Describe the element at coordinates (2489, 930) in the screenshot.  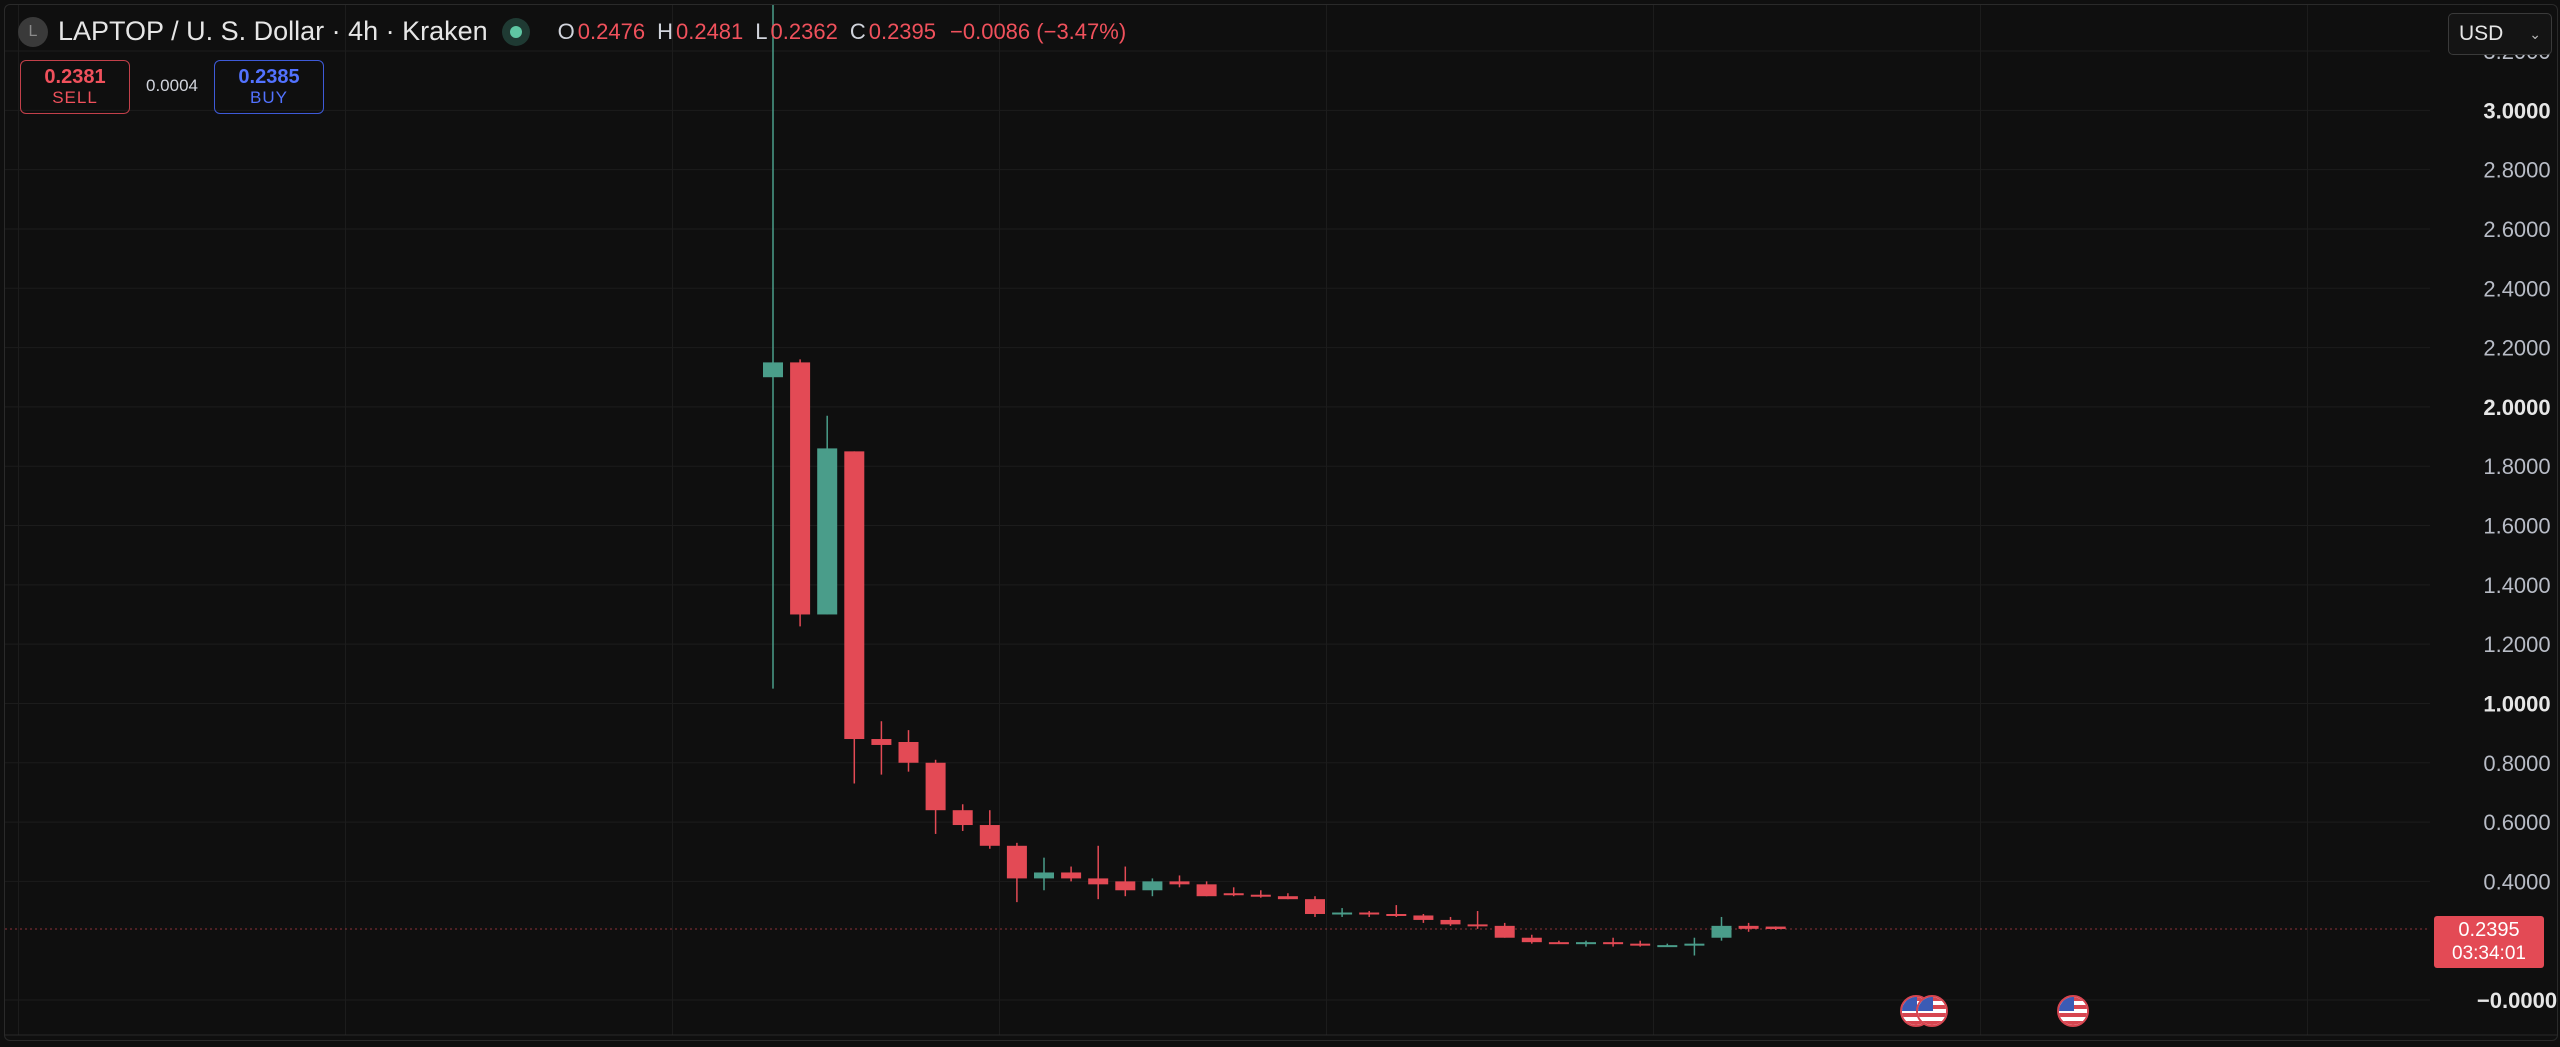
I see `last-price-value: 0.2395` at that location.